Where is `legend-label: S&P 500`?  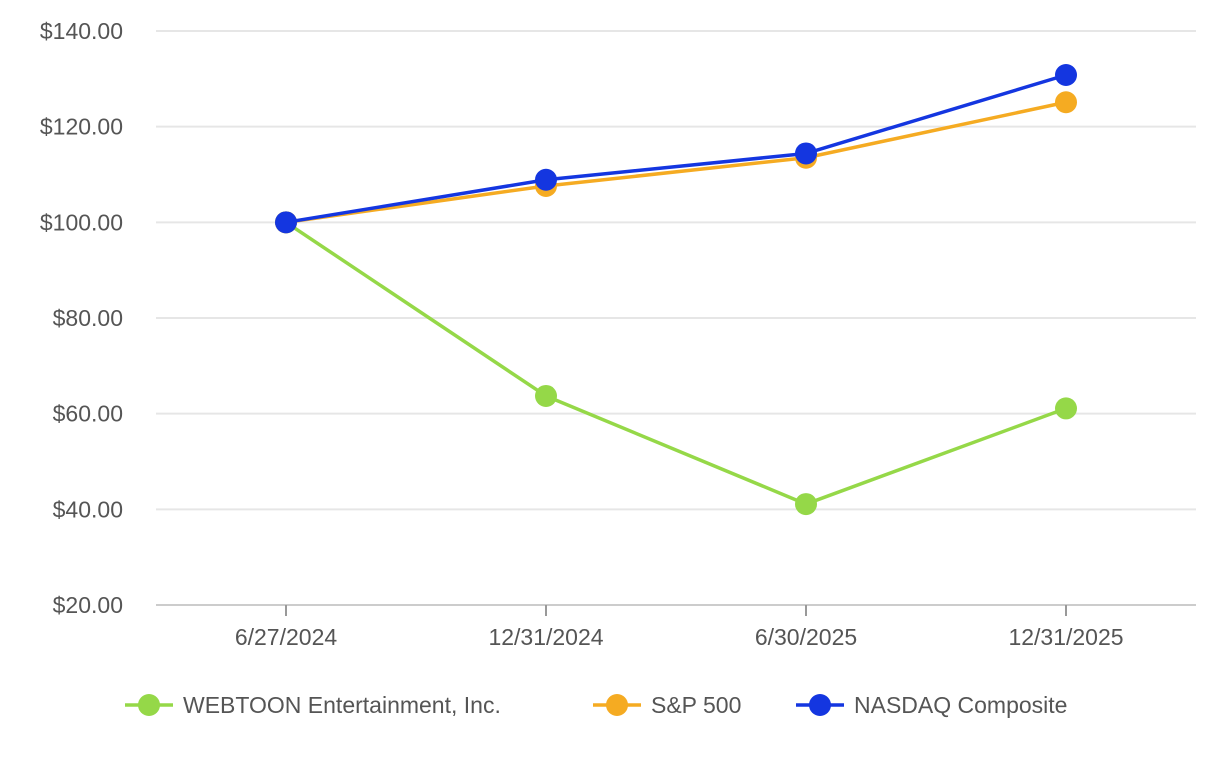 legend-label: S&P 500 is located at coordinates (696, 705).